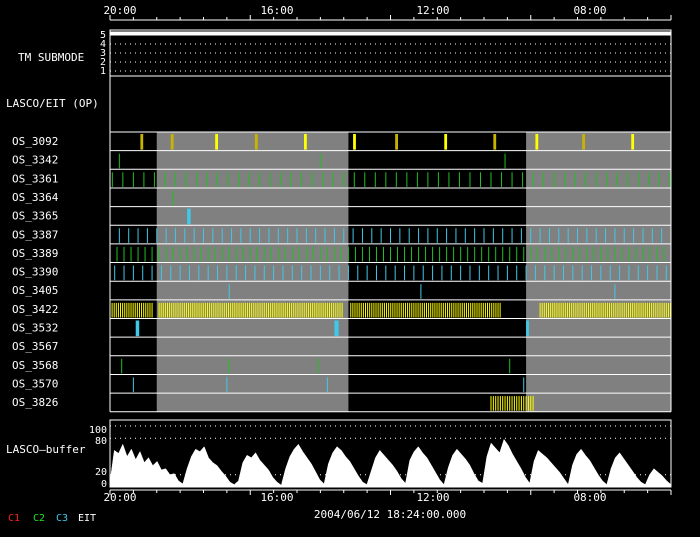 The height and width of the screenshot is (537, 700). I want to click on legend-c1: C1, so click(14, 518).